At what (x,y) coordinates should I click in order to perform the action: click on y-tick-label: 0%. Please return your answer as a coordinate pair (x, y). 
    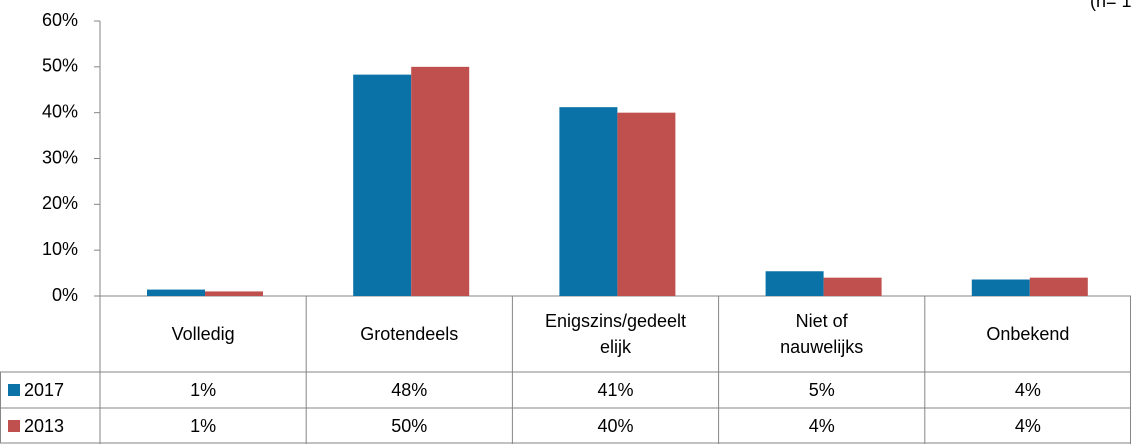
    Looking at the image, I should click on (65, 295).